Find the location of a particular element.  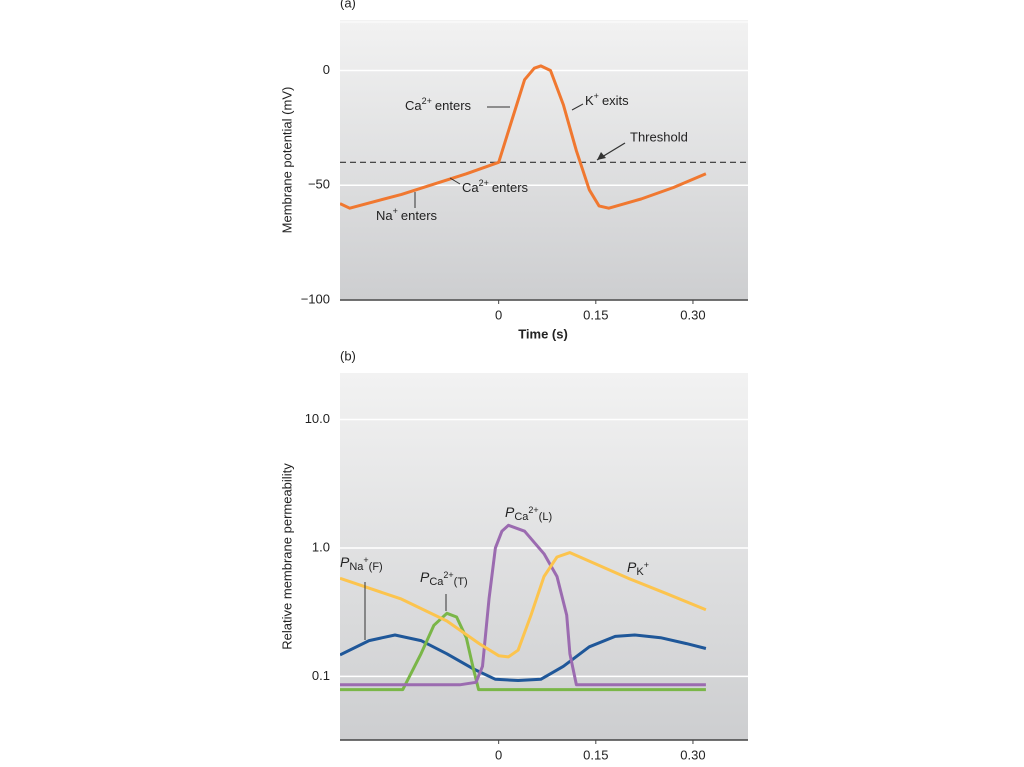

annotation: Na+ enters is located at coordinates (407, 214).